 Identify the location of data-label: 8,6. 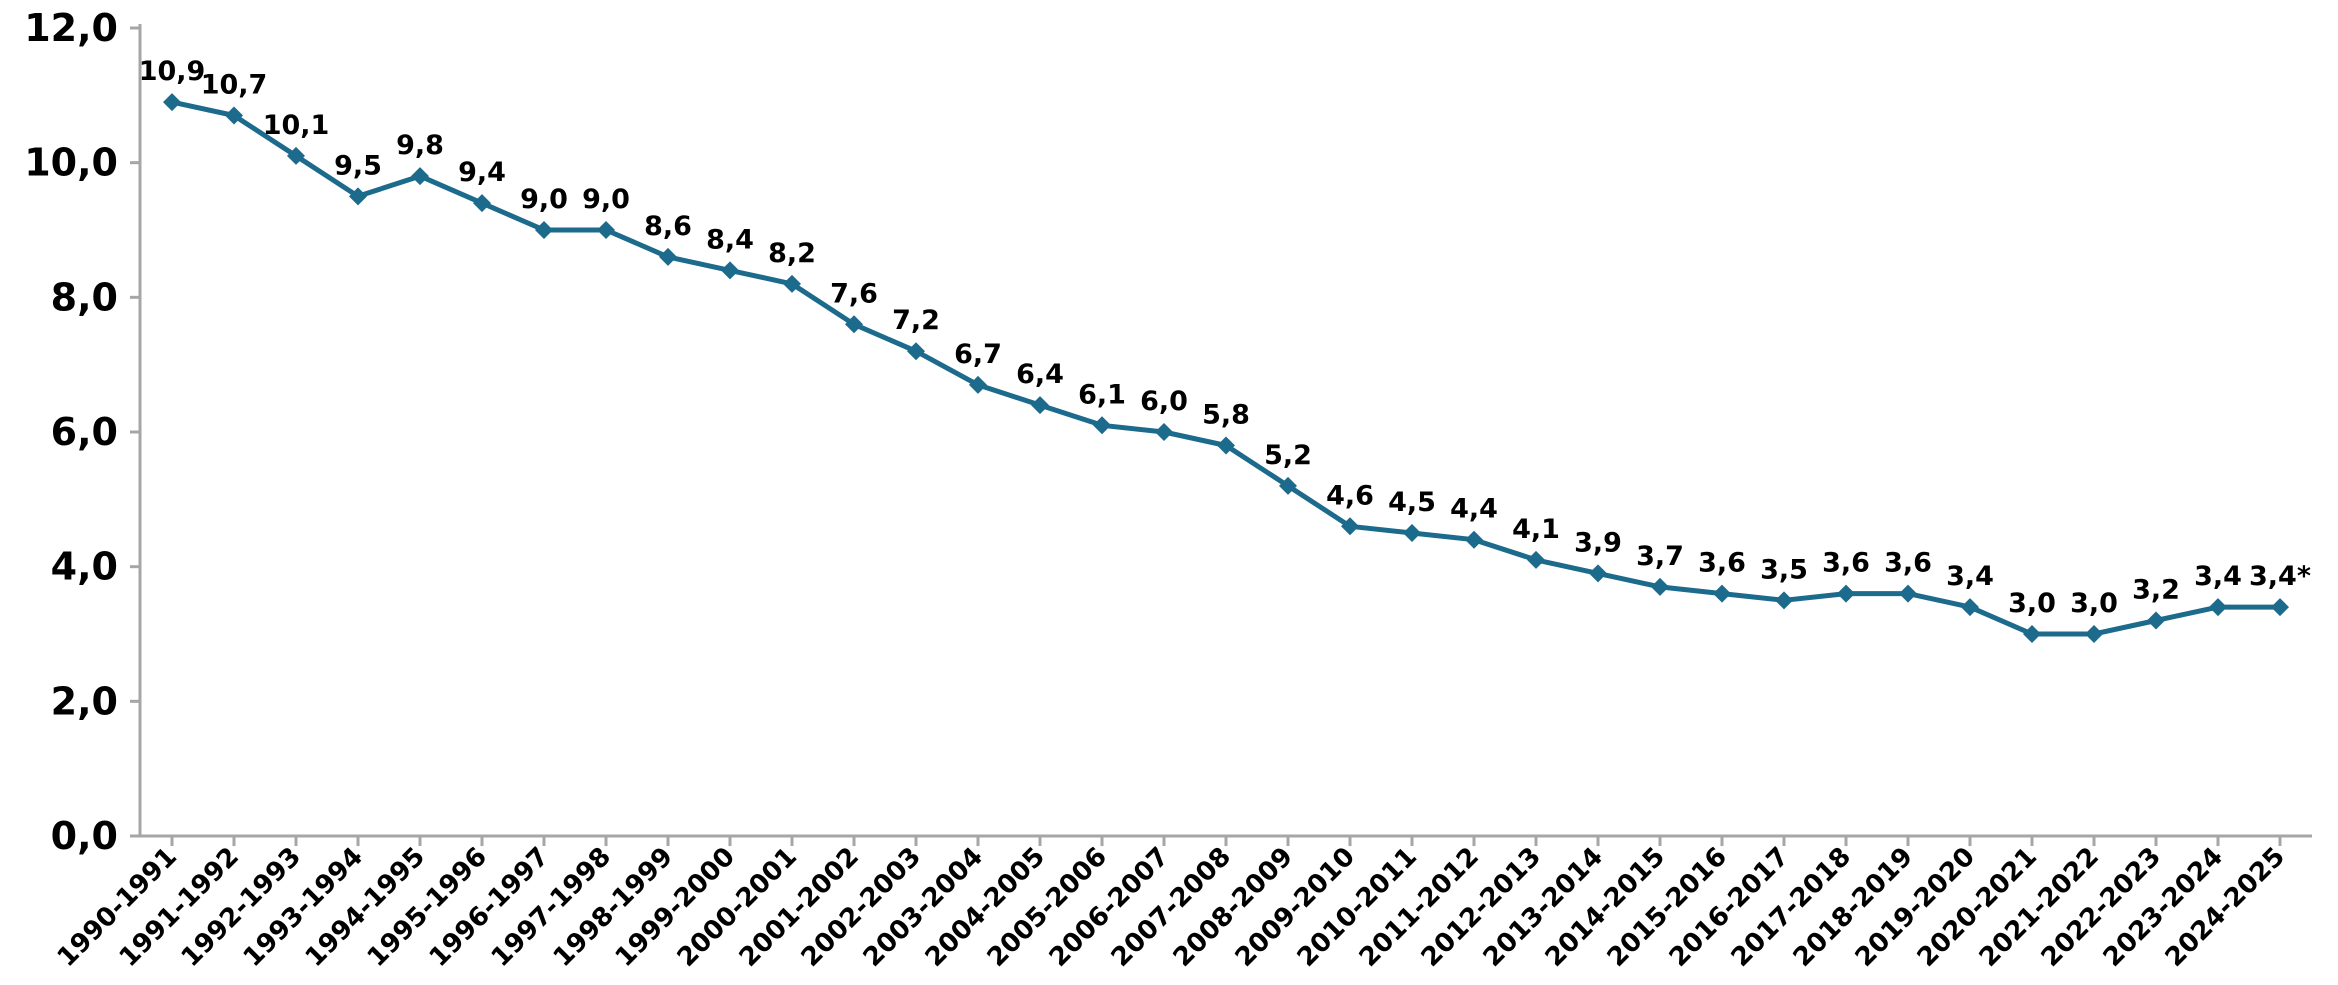
(668, 226).